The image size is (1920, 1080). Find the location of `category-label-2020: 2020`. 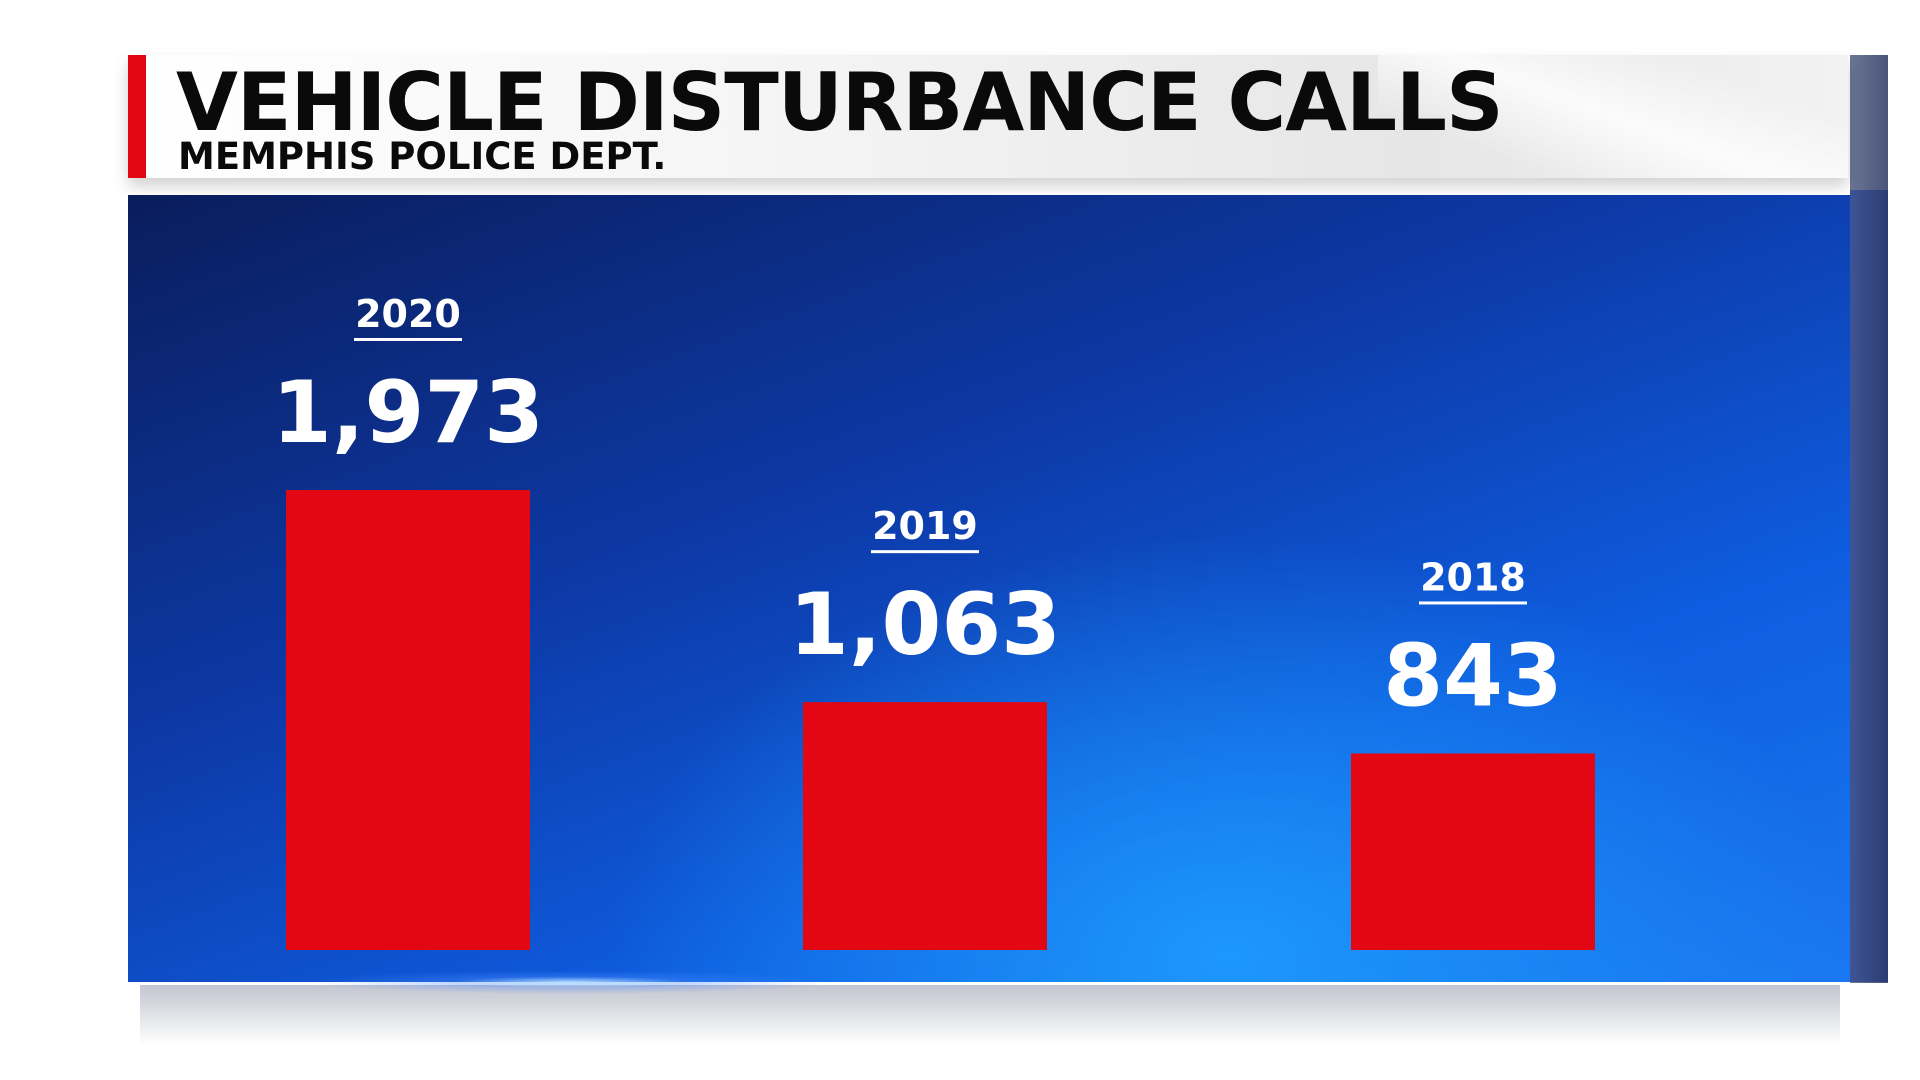

category-label-2020: 2020 is located at coordinates (408, 314).